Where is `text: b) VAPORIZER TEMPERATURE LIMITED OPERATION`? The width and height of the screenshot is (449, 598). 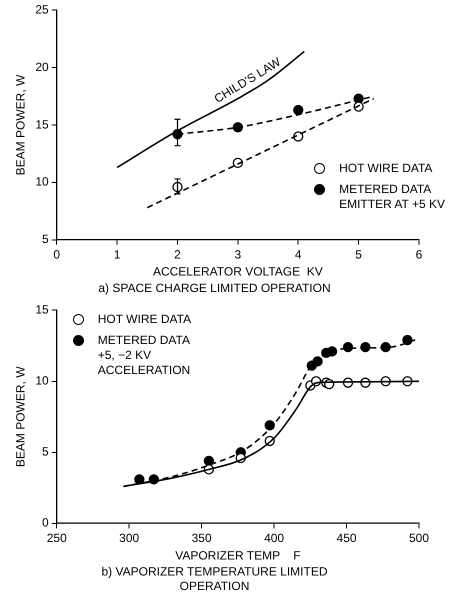
text: b) VAPORIZER TEMPERATURE LIMITED OPERATION is located at coordinates (214, 579).